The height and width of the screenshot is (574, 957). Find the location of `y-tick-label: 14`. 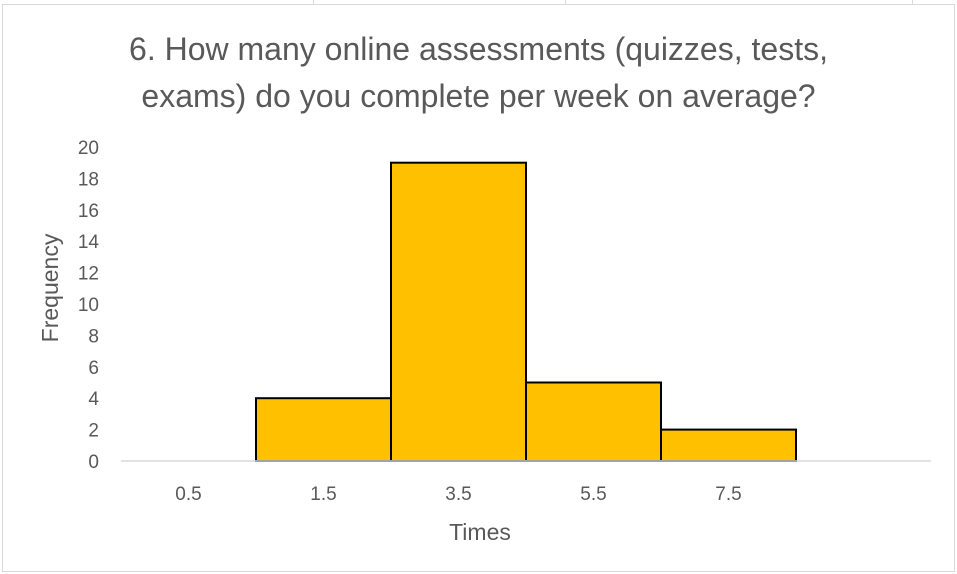

y-tick-label: 14 is located at coordinates (89, 242).